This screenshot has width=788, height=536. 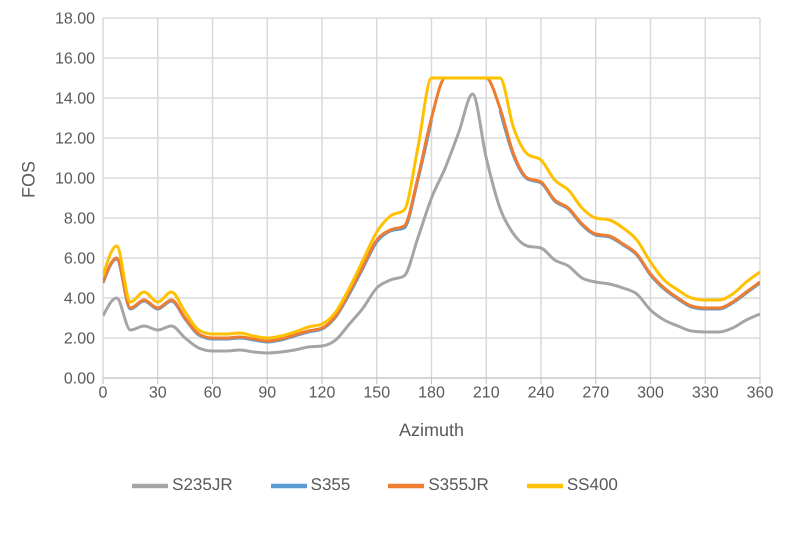 What do you see at coordinates (267, 393) in the screenshot?
I see `x-tick-label: 90` at bounding box center [267, 393].